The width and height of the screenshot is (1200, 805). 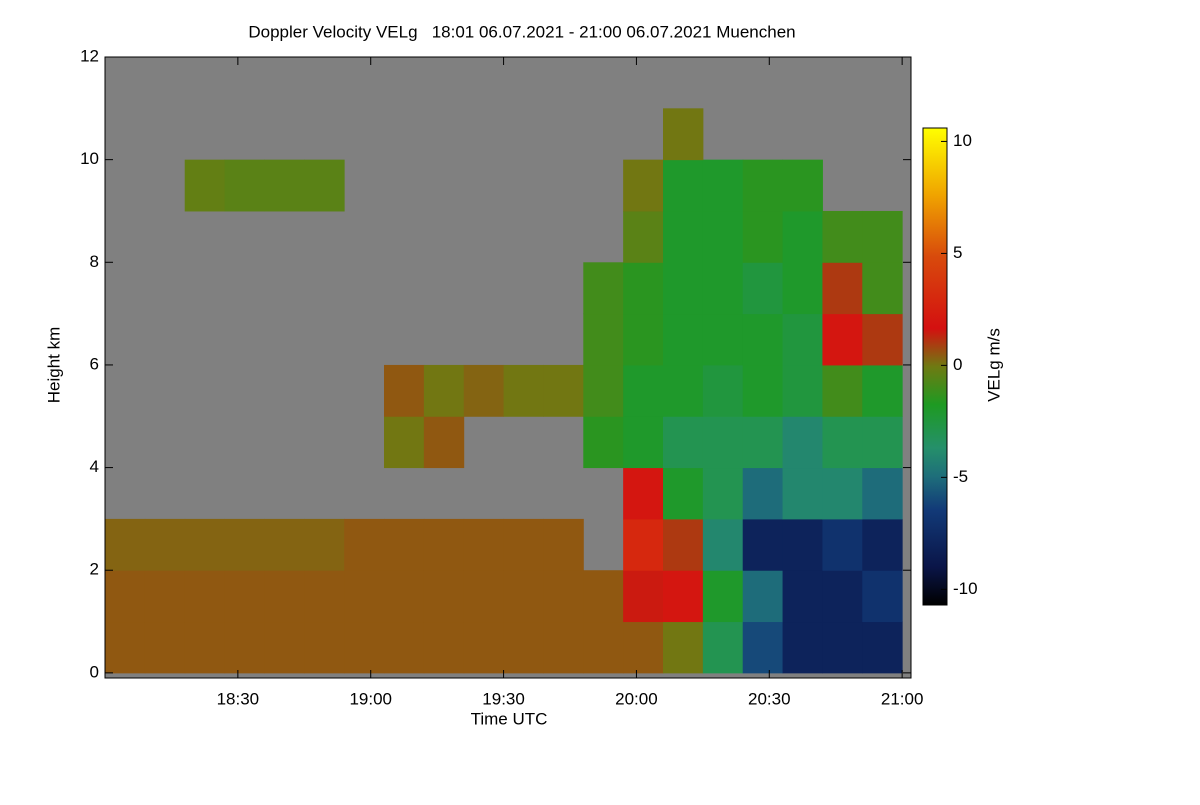 I want to click on colorbar-tick-label: -10, so click(x=965, y=588).